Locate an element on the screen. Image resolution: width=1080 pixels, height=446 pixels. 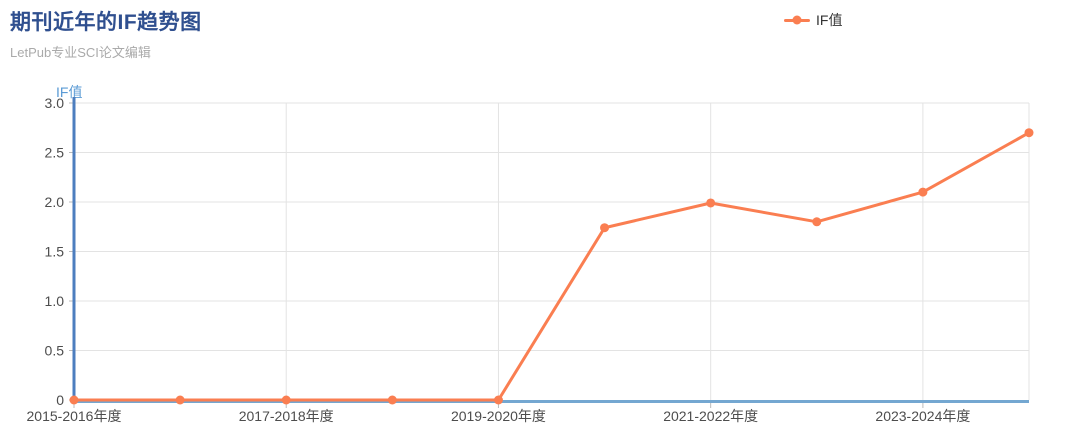
x-tick-label: 2019-2020年度 is located at coordinates (498, 416).